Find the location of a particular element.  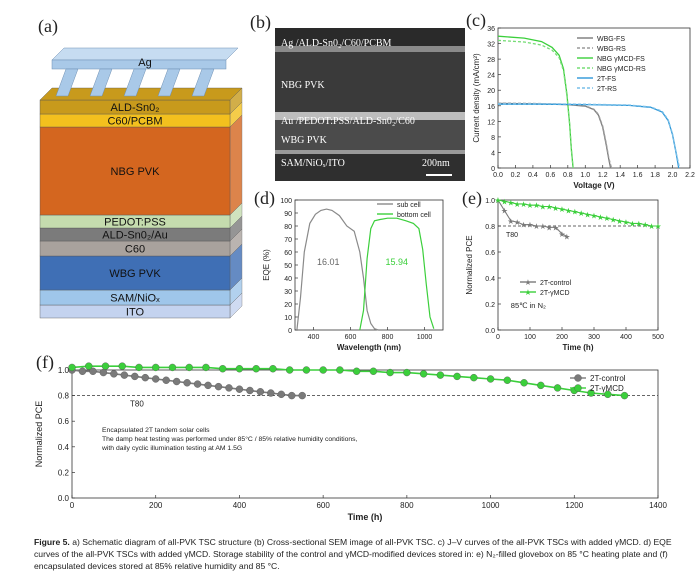

y-tick-label: 90 is located at coordinates (288, 214).